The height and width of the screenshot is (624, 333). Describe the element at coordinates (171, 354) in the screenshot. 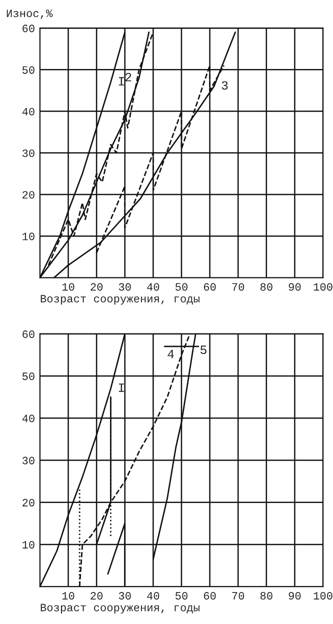

I see `series-label: 4` at that location.